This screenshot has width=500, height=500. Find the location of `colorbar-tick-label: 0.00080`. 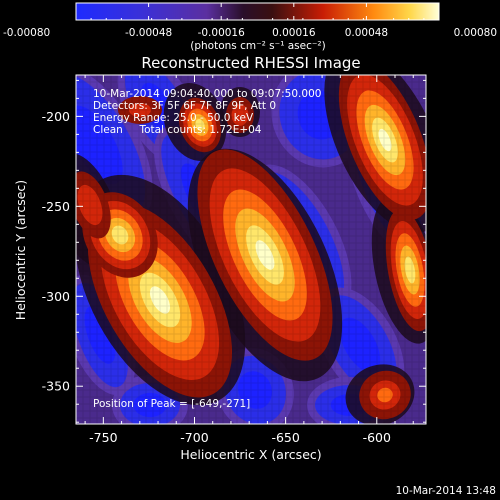

colorbar-tick-label: 0.00080 is located at coordinates (475, 33).